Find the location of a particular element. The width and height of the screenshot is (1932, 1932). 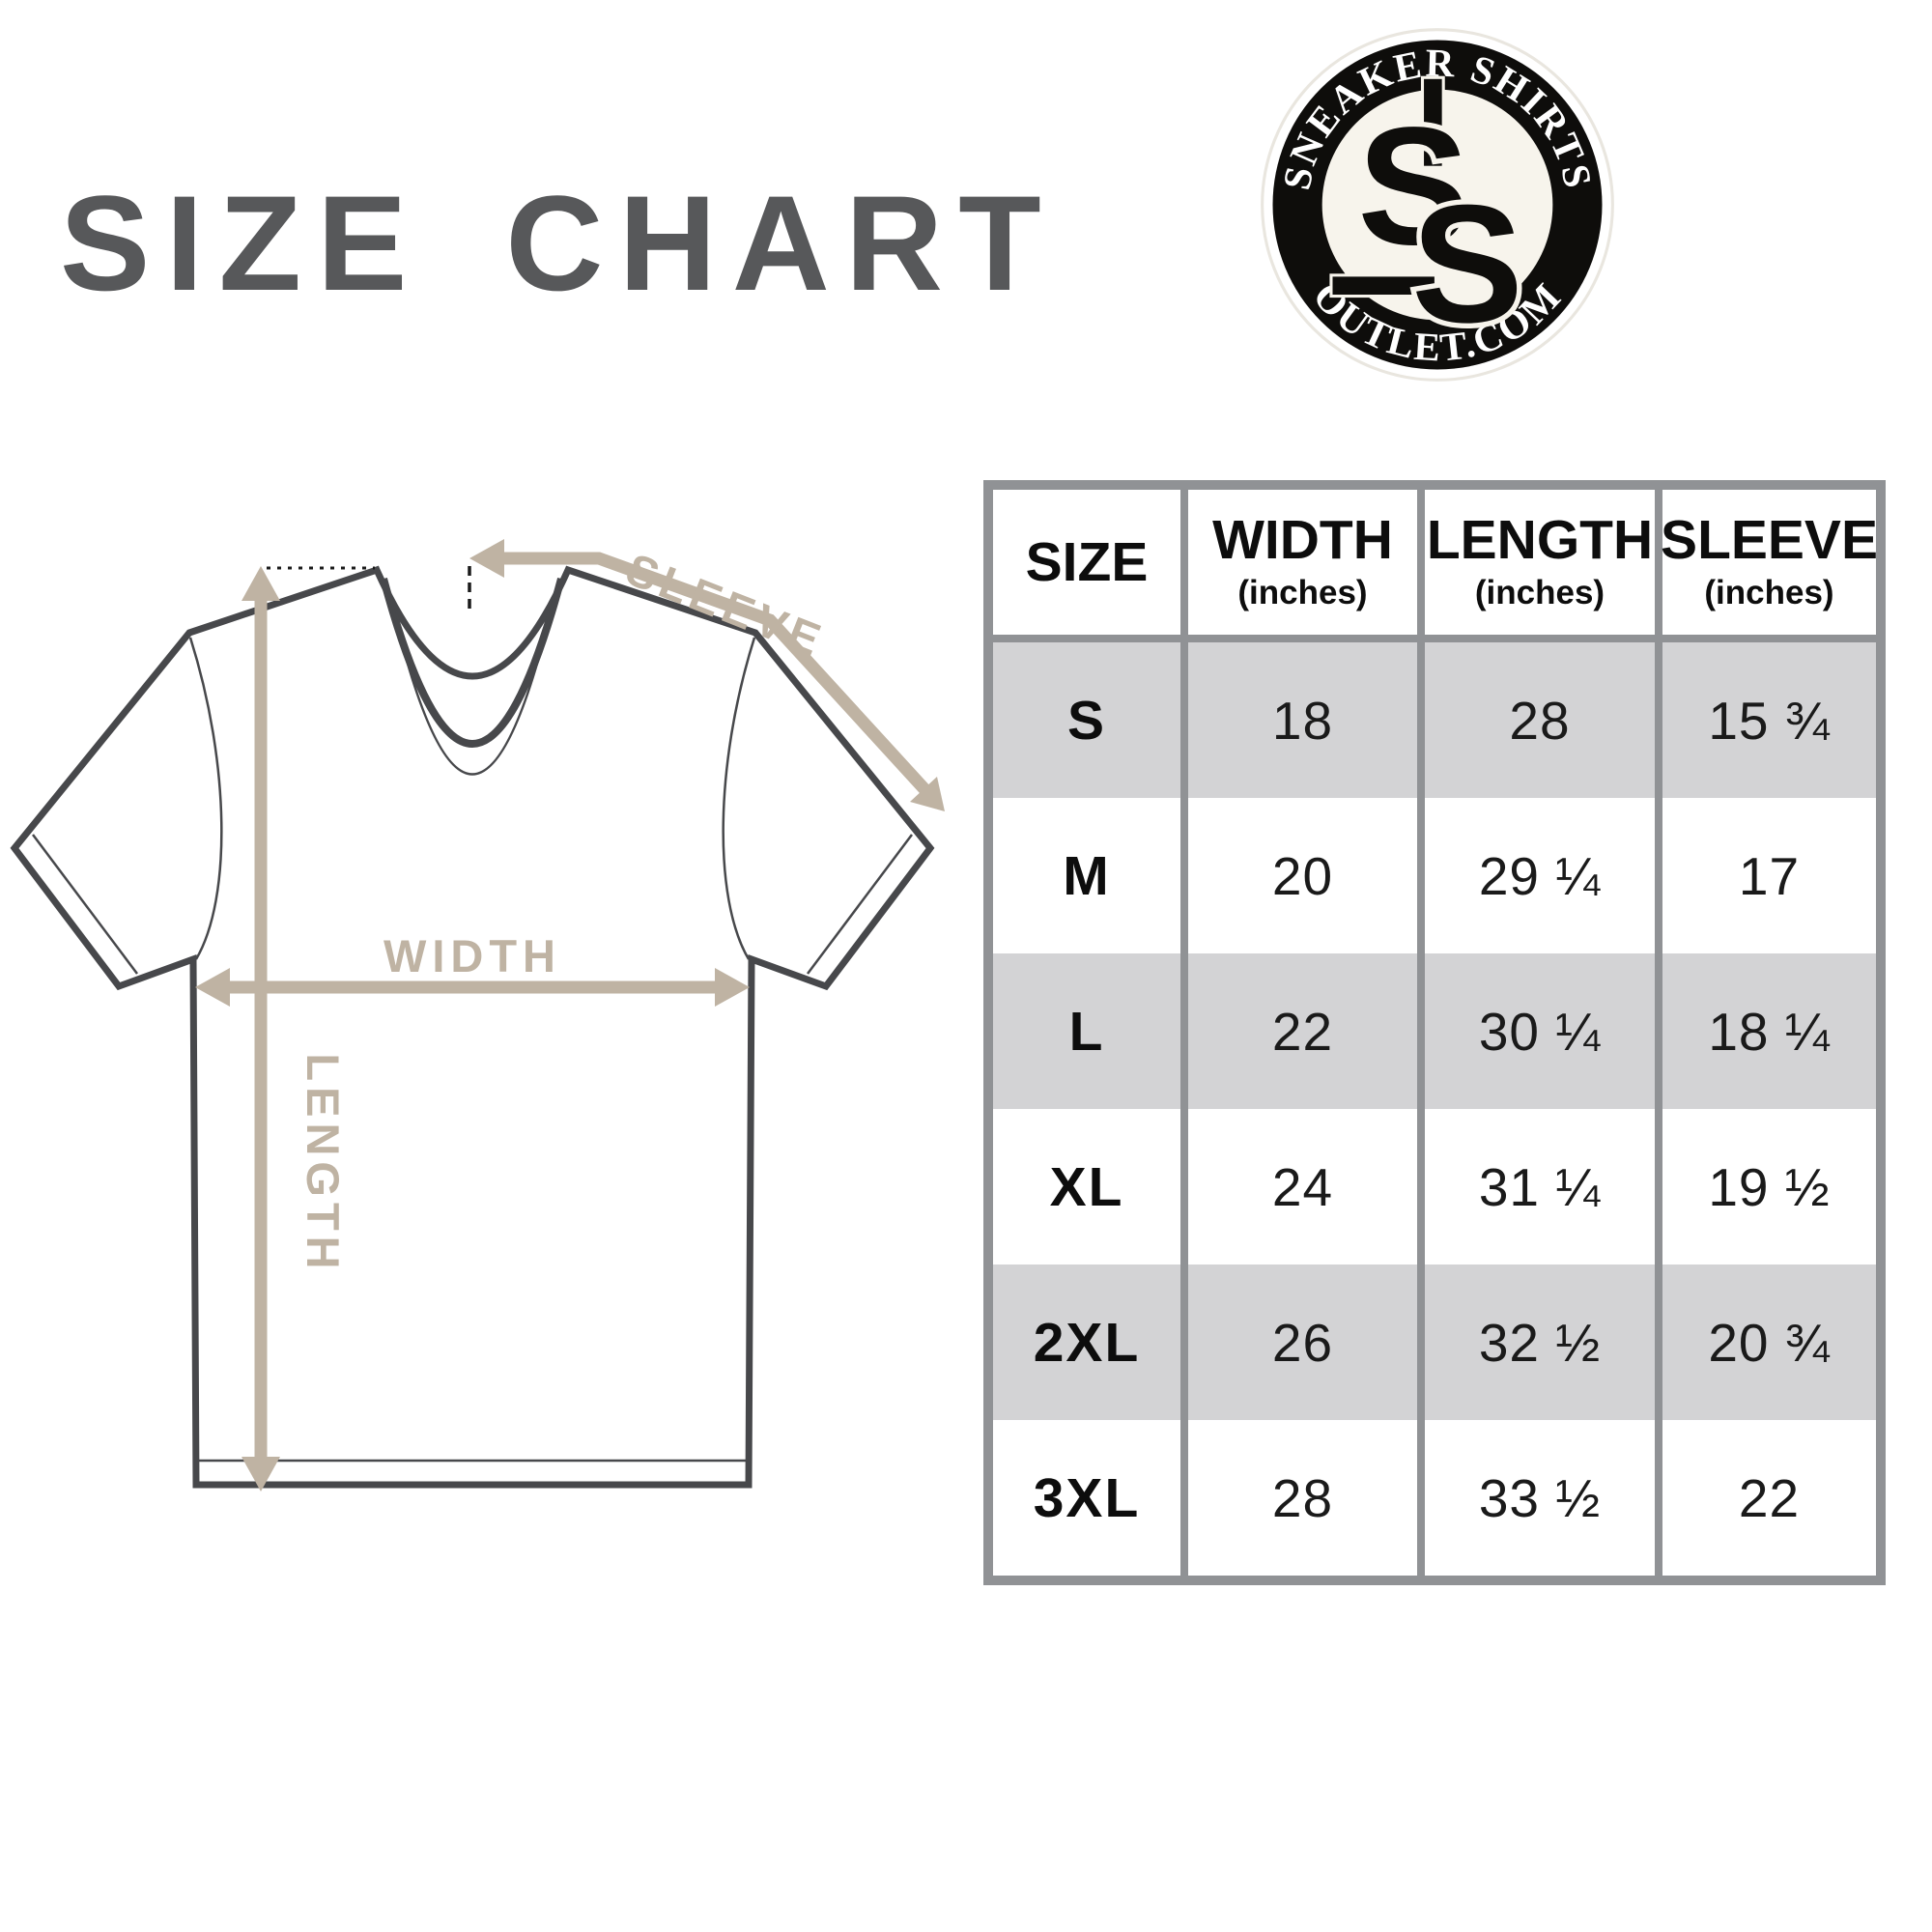

width-value-cell: 20 is located at coordinates (1302, 875).